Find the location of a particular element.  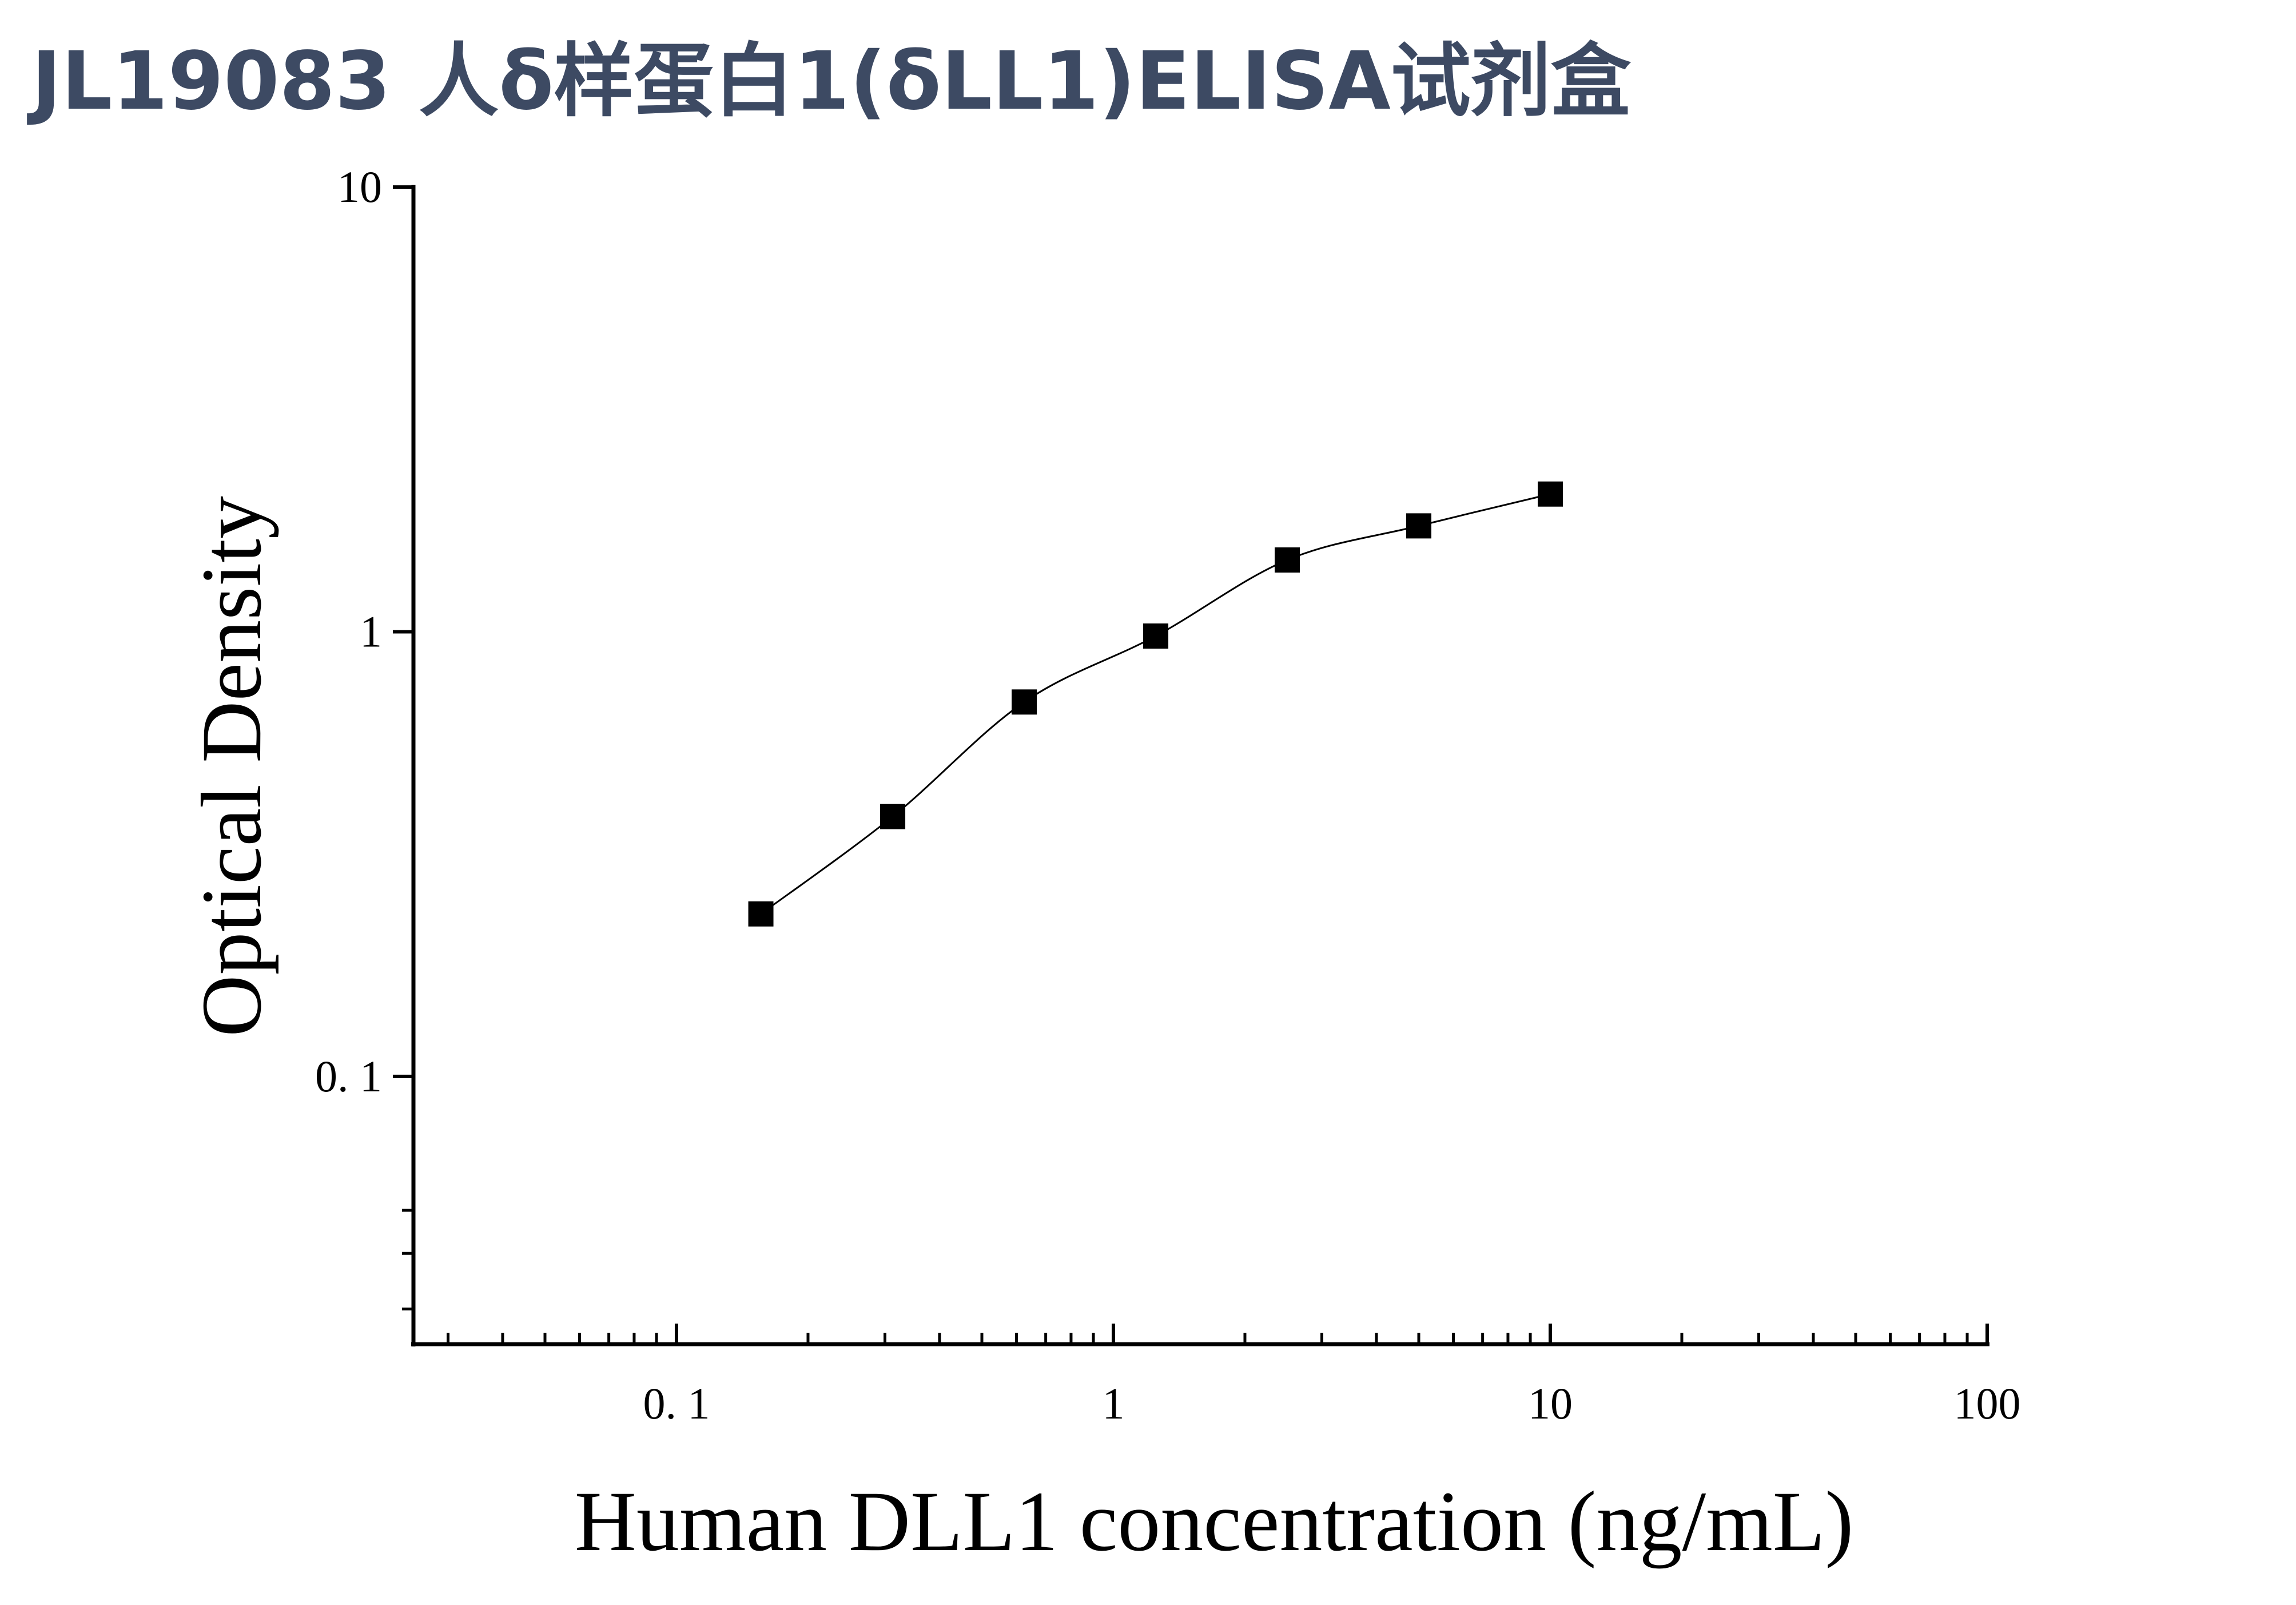

y-tick-label: 0. 1 is located at coordinates (349, 1076).